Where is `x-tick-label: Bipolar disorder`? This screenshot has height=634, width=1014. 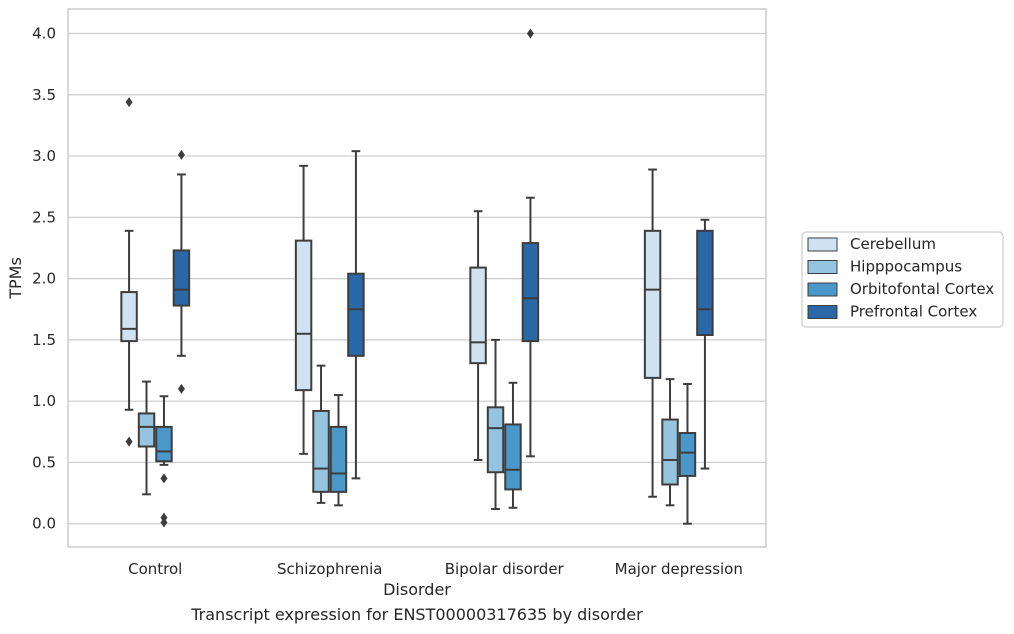 x-tick-label: Bipolar disorder is located at coordinates (505, 569).